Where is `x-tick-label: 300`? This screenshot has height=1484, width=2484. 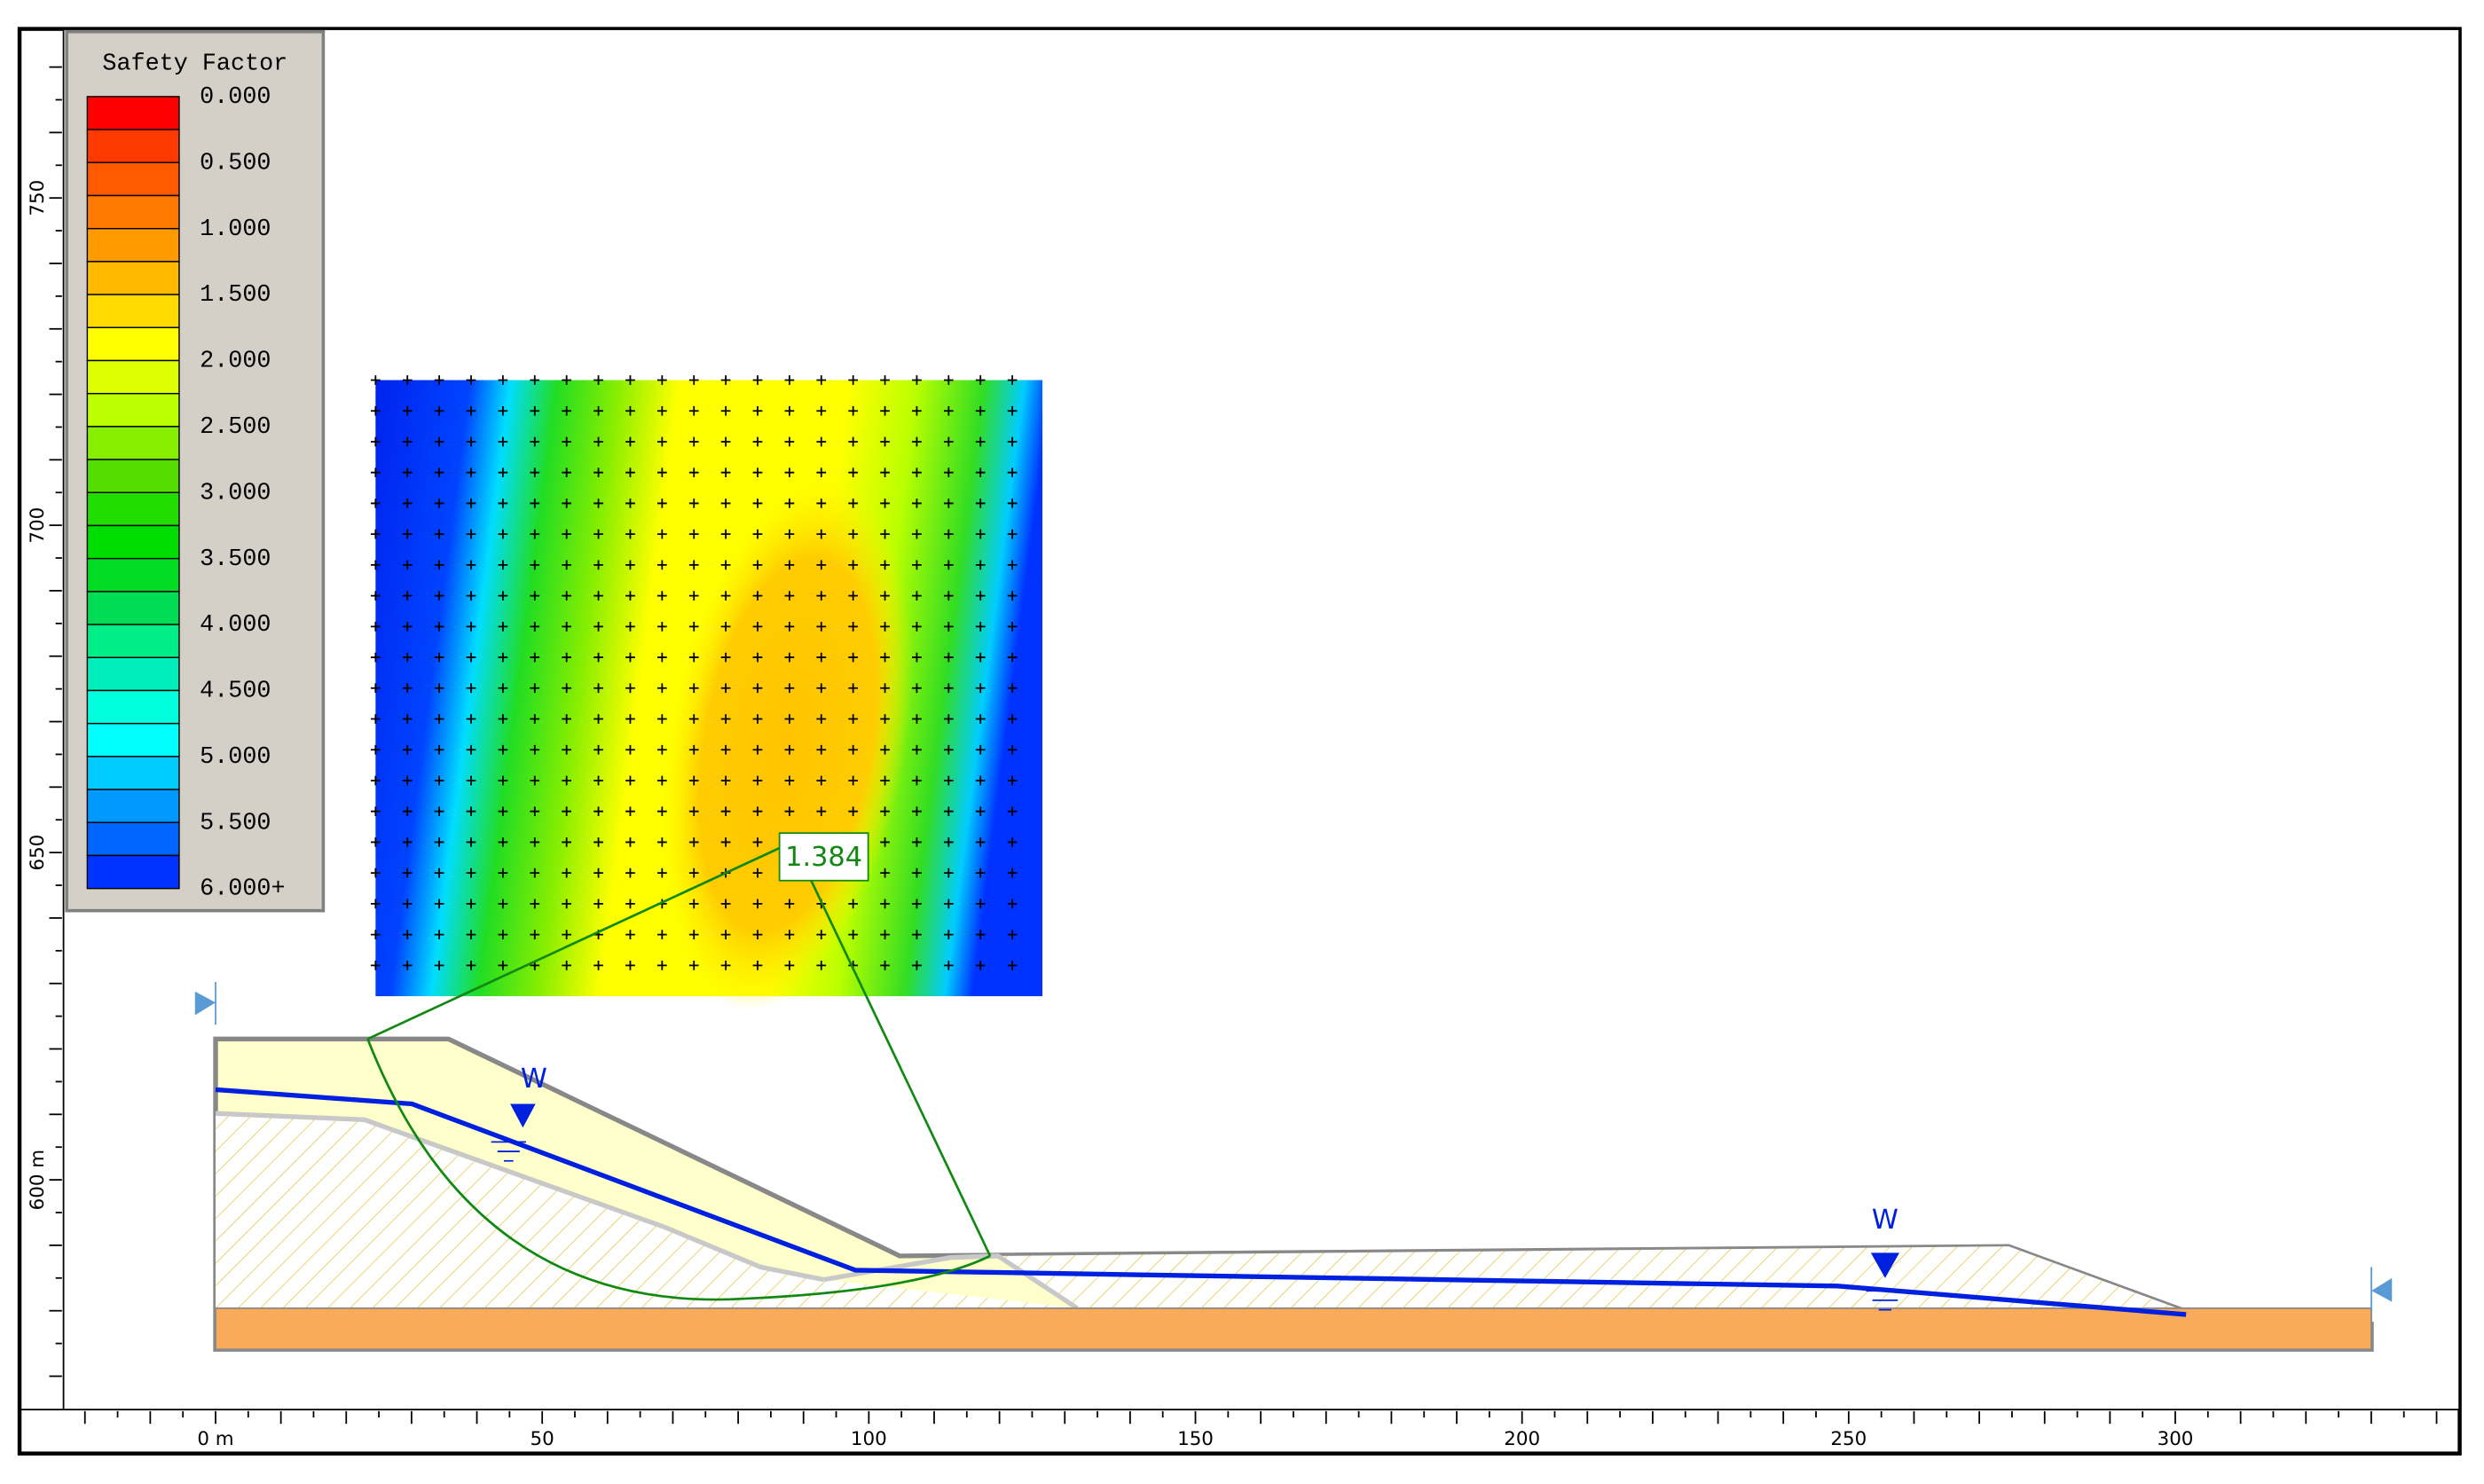
x-tick-label: 300 is located at coordinates (2176, 1439).